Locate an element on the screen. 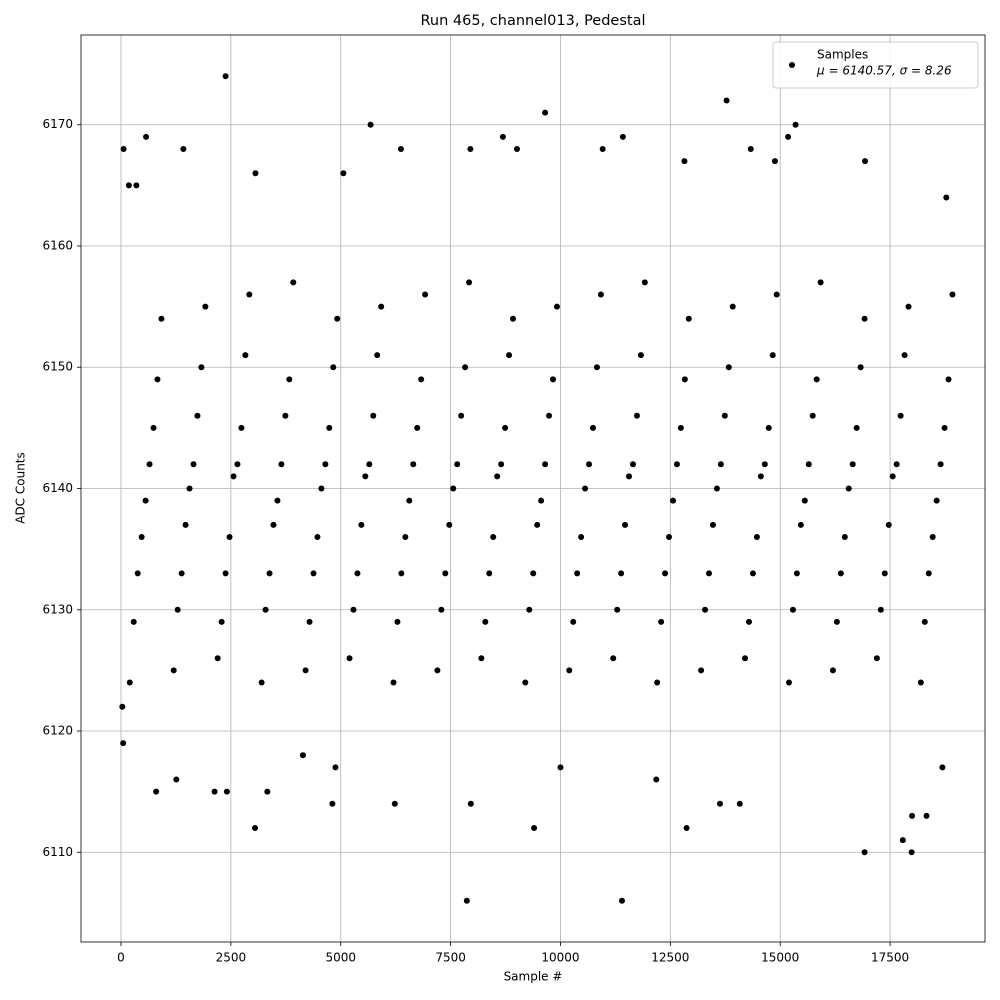 The image size is (1000, 1000). legend: Samples μ = 6140.57, σ = 8.26 is located at coordinates (875, 65).